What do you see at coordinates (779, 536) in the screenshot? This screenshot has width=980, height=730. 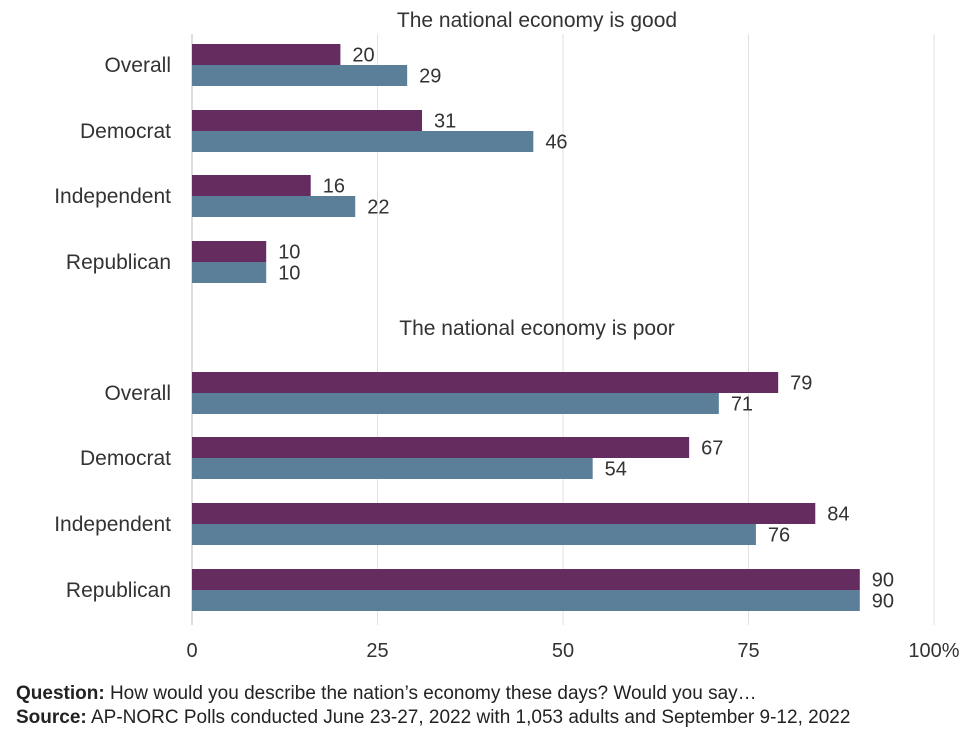 I see `data-label: 76` at bounding box center [779, 536].